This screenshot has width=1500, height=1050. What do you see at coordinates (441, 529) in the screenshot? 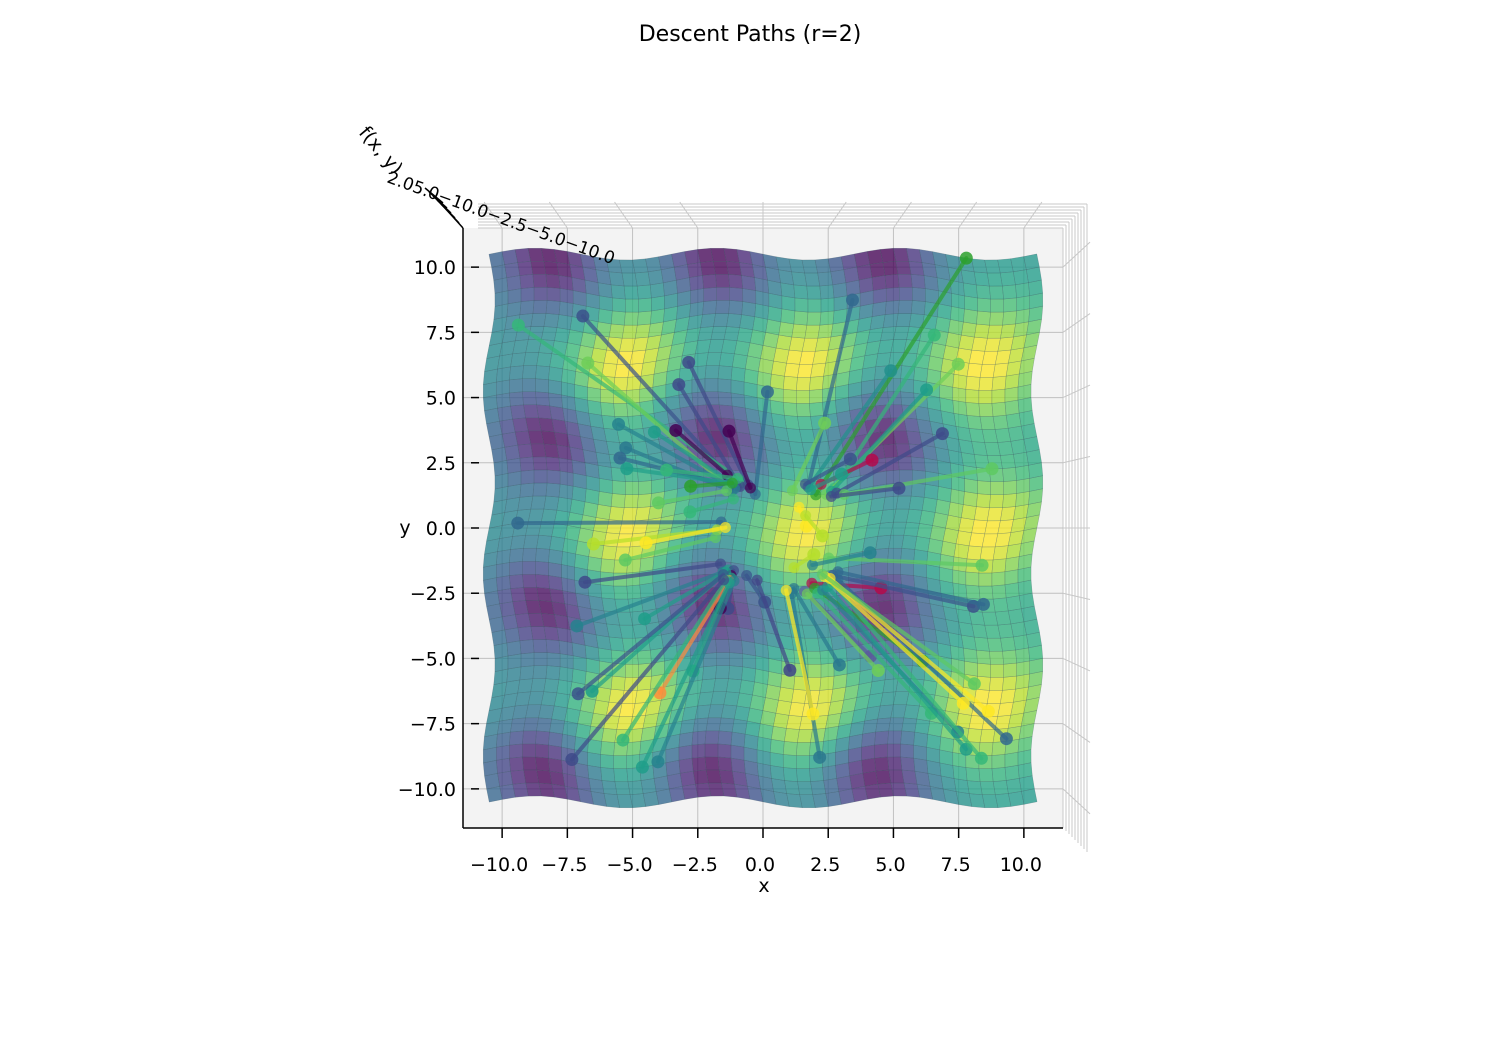
I see `y-tick-label: 0.0` at bounding box center [441, 529].